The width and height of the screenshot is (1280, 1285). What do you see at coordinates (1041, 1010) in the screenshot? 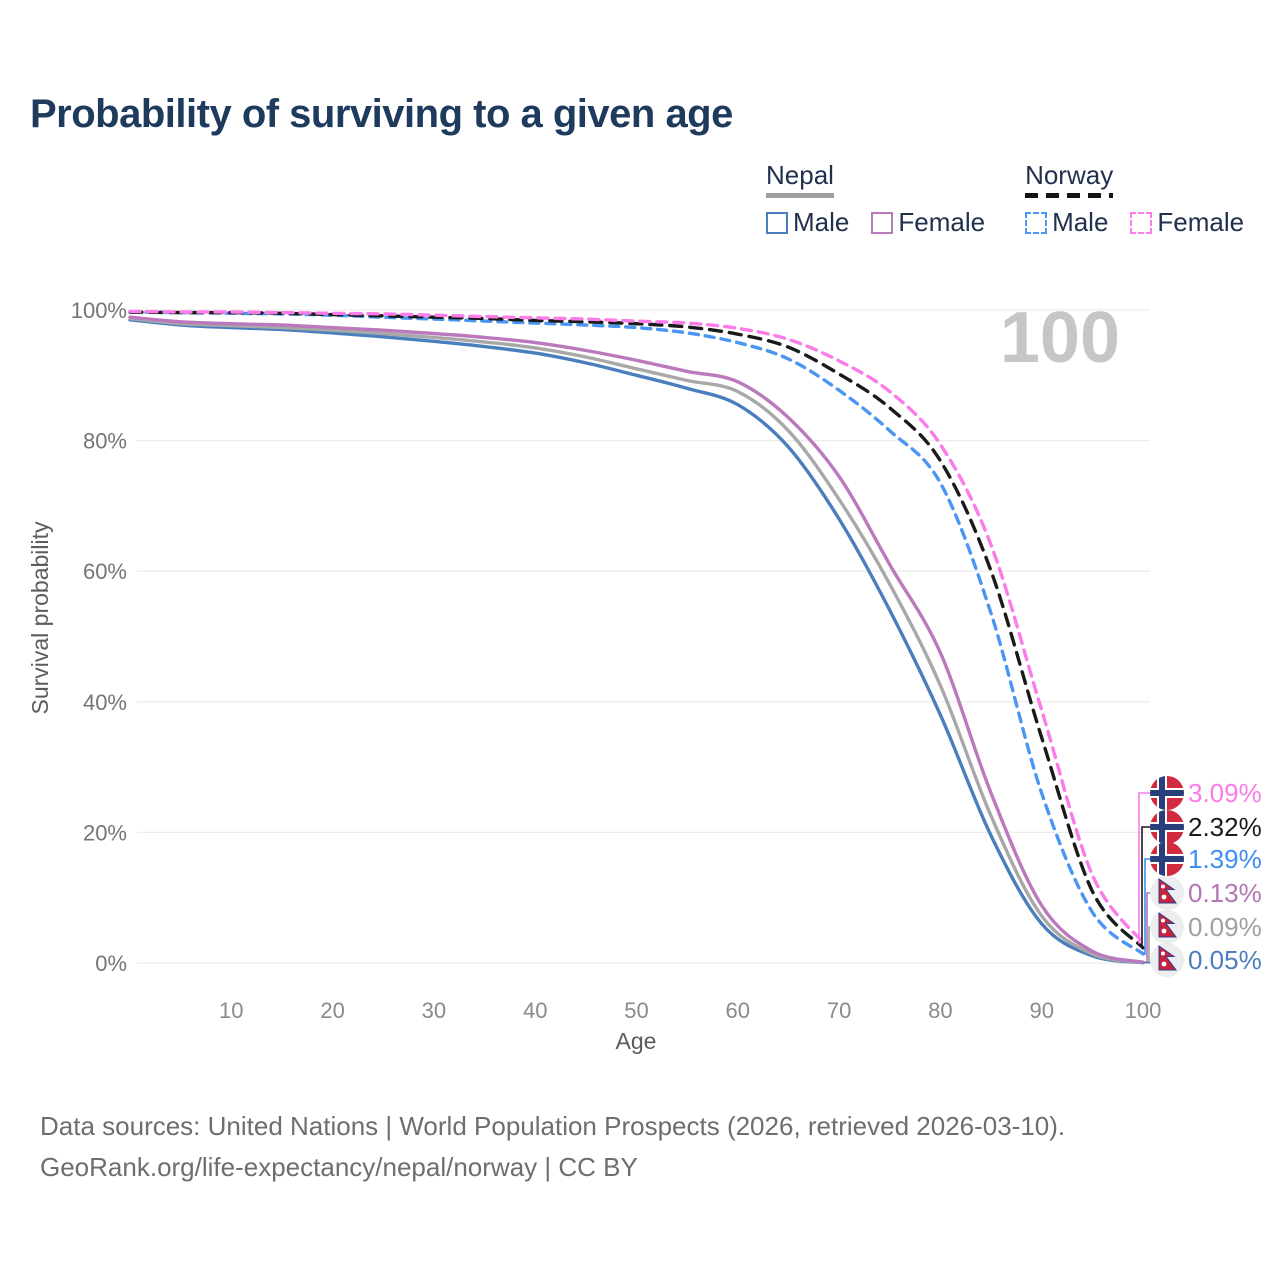
I see `svg-text: 90` at bounding box center [1041, 1010].